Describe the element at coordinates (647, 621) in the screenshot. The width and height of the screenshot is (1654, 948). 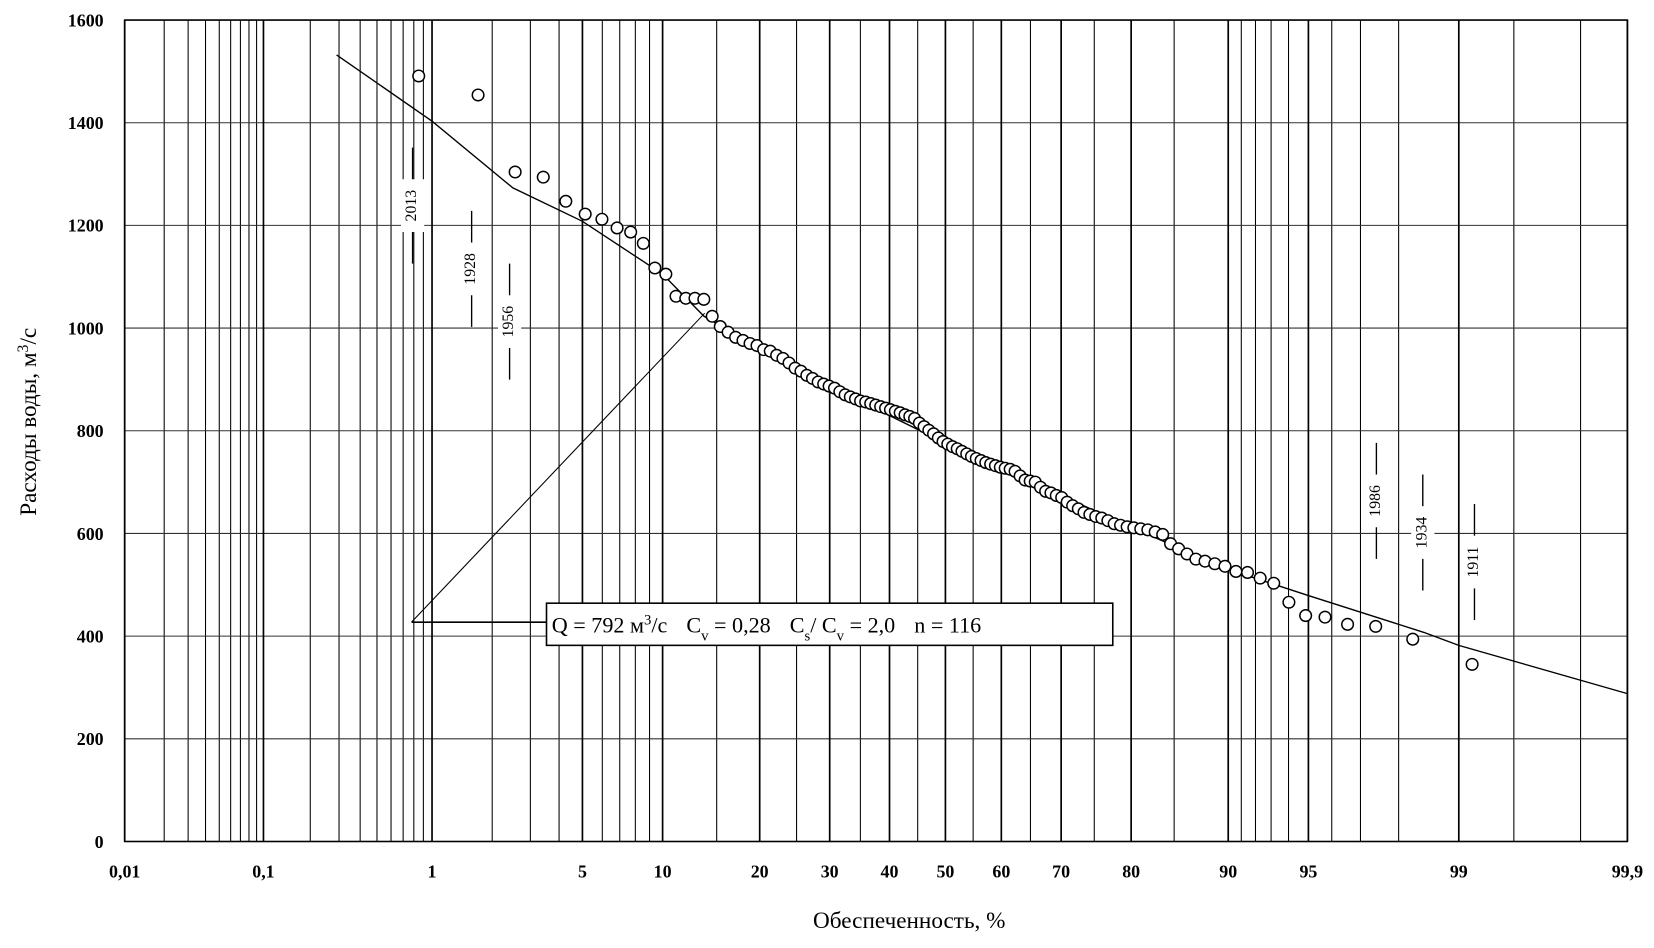
I see `stats-part: 3` at that location.